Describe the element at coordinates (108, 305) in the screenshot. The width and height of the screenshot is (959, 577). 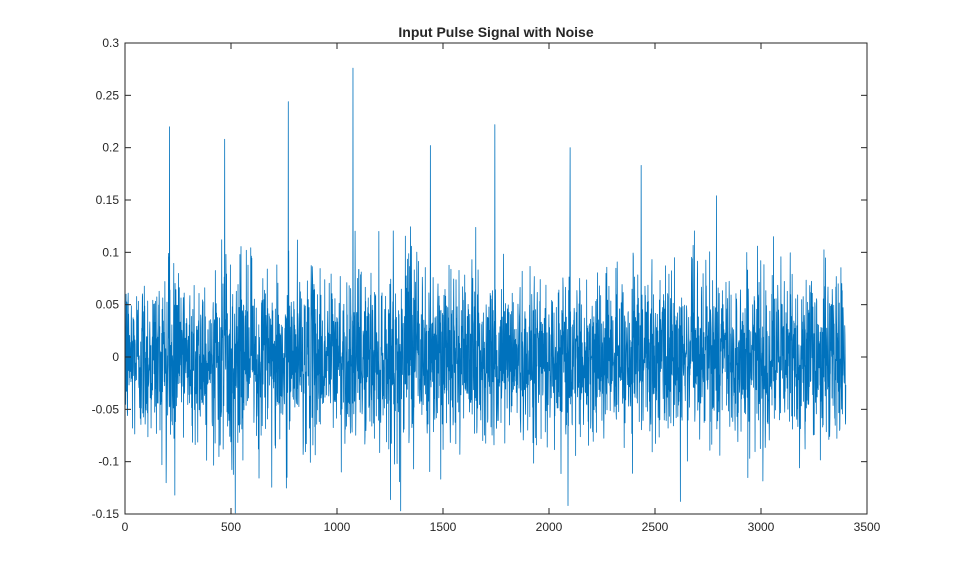
I see `y-tick-label: 0.05` at that location.